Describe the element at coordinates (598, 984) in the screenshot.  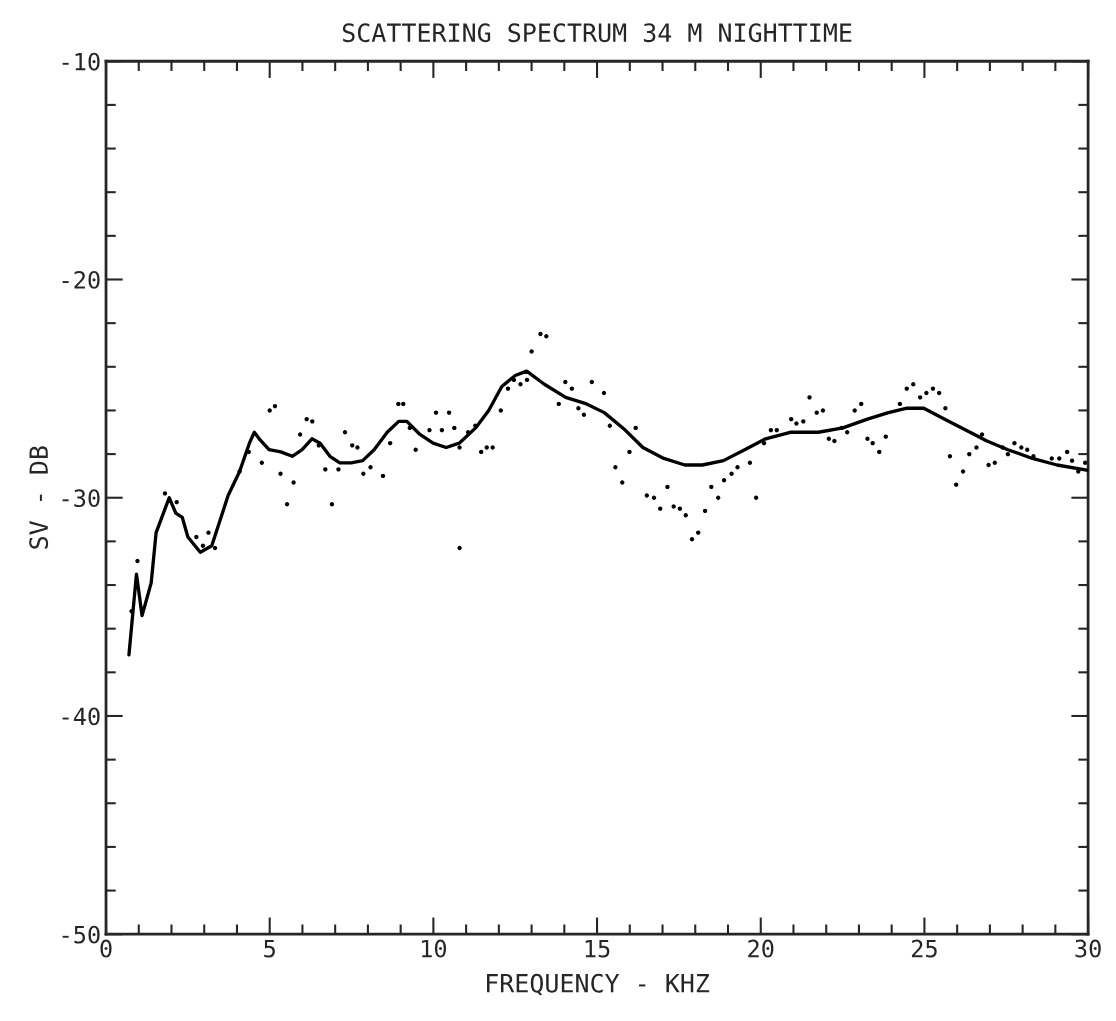
I see `x-axis-title: FREQUENCY - KHZ` at that location.